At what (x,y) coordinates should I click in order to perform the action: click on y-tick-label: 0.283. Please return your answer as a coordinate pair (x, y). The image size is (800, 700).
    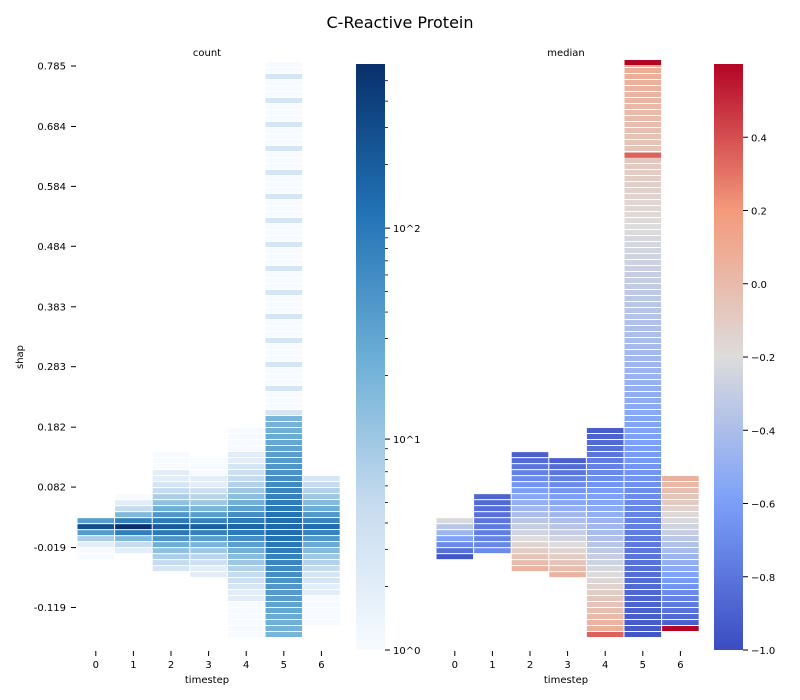
    Looking at the image, I should click on (51, 367).